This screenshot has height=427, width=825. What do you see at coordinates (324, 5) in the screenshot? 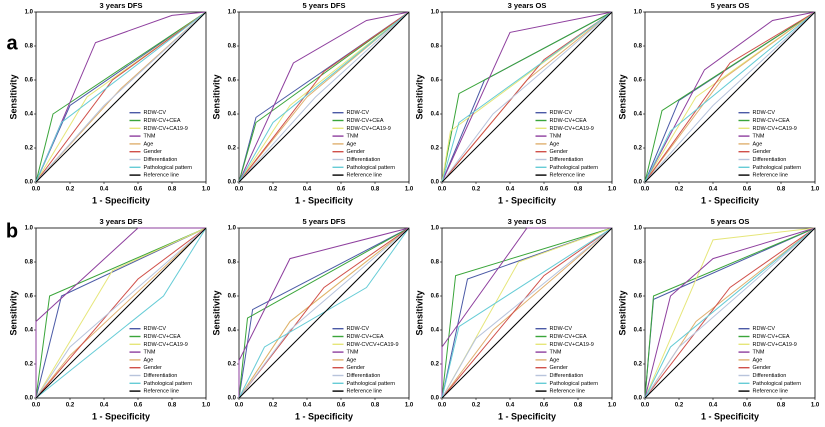
I see `chart-title: 5 years DFS` at bounding box center [324, 5].